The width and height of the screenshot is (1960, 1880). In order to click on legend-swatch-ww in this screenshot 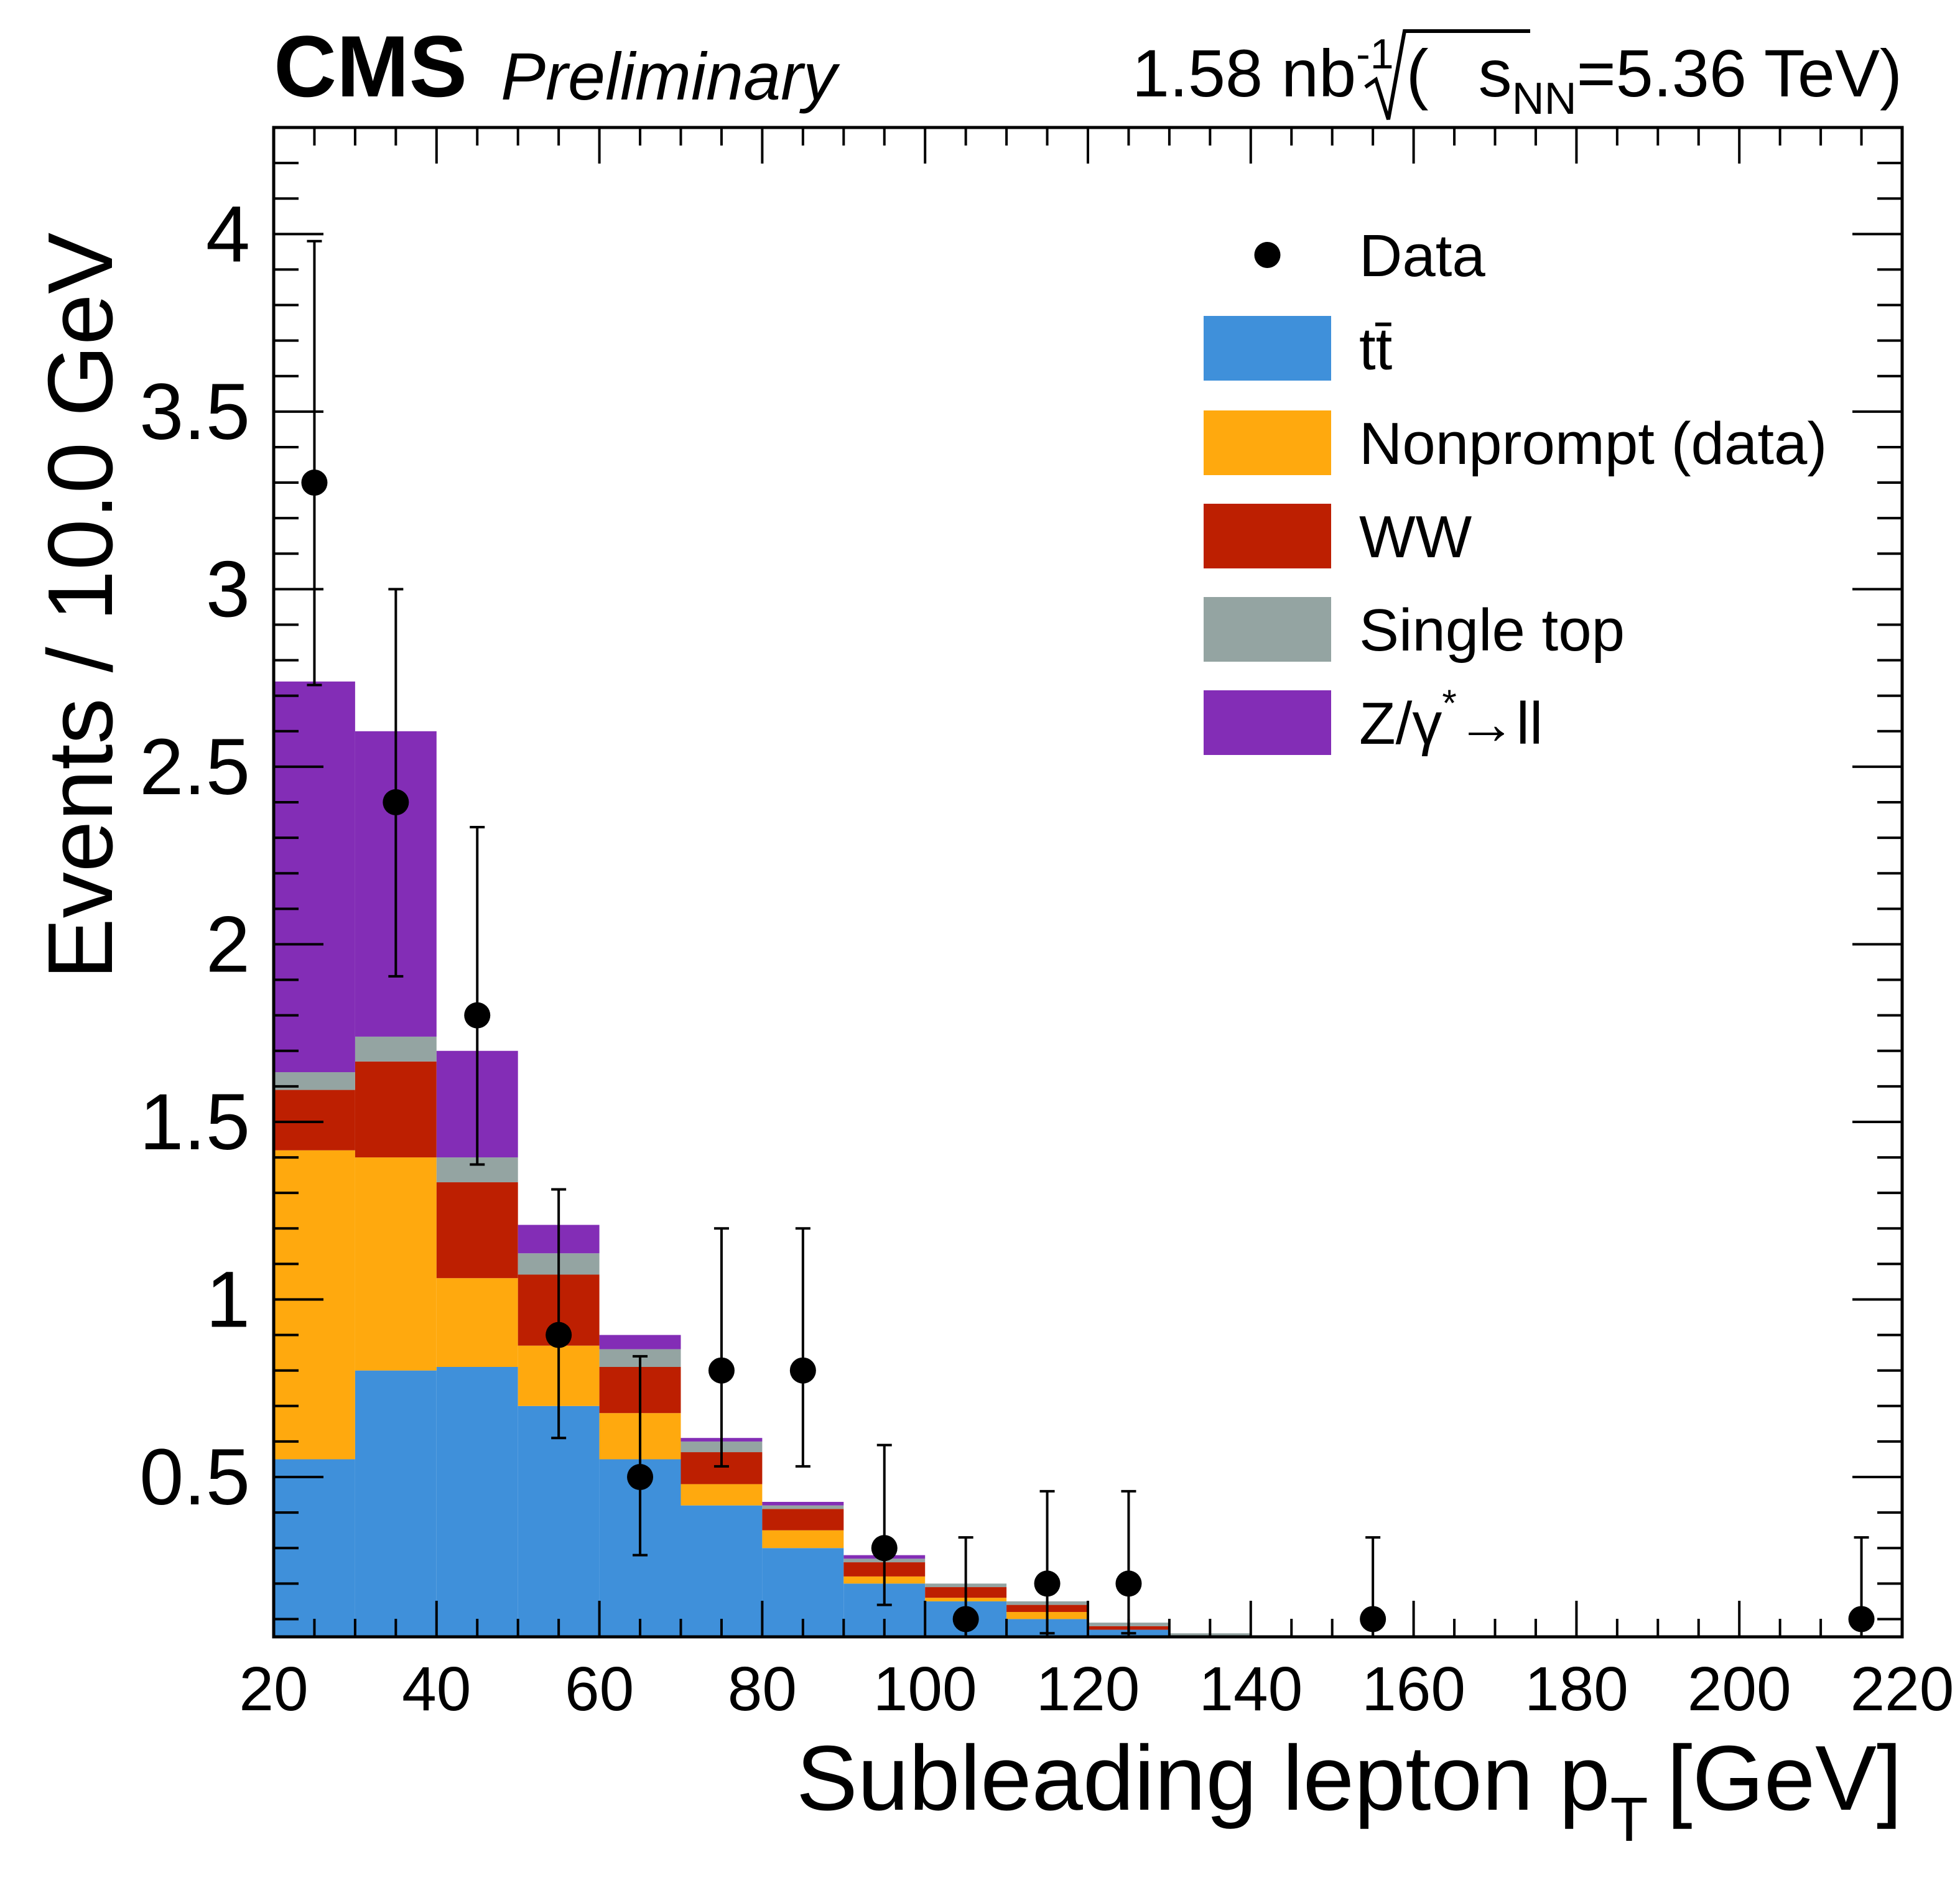, I will do `click(1267, 536)`.